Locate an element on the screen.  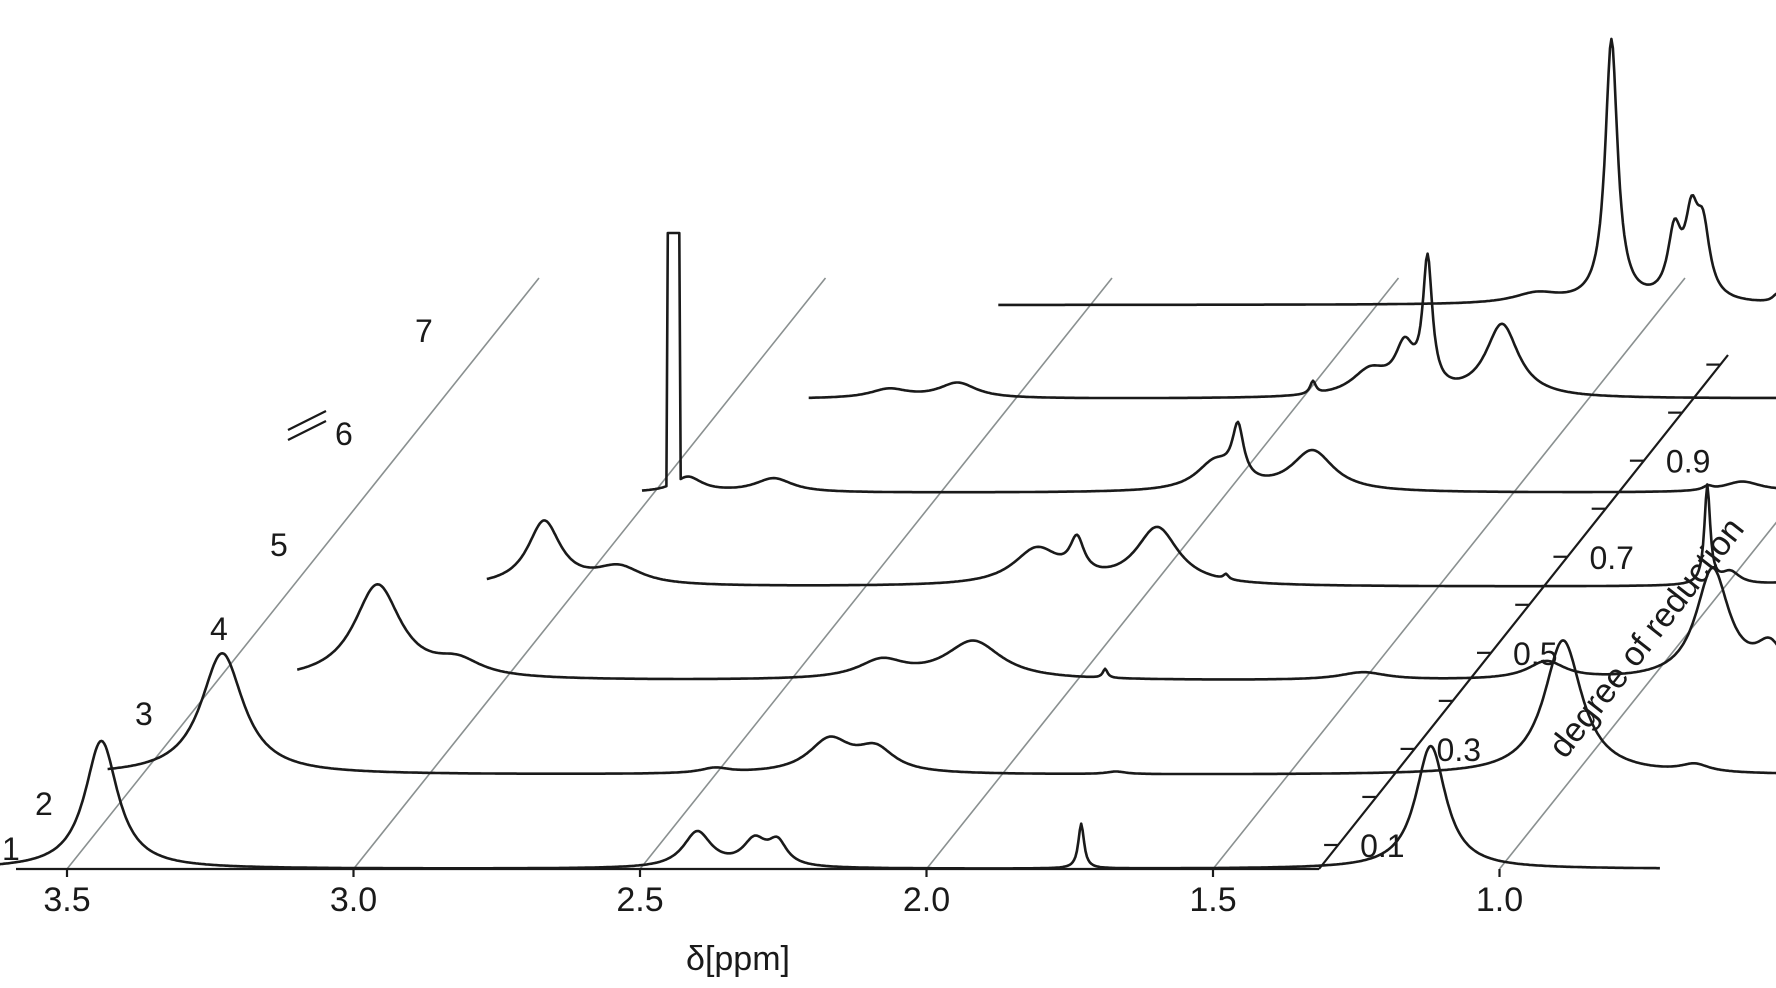
trace-label-4: 4 is located at coordinates (219, 629).